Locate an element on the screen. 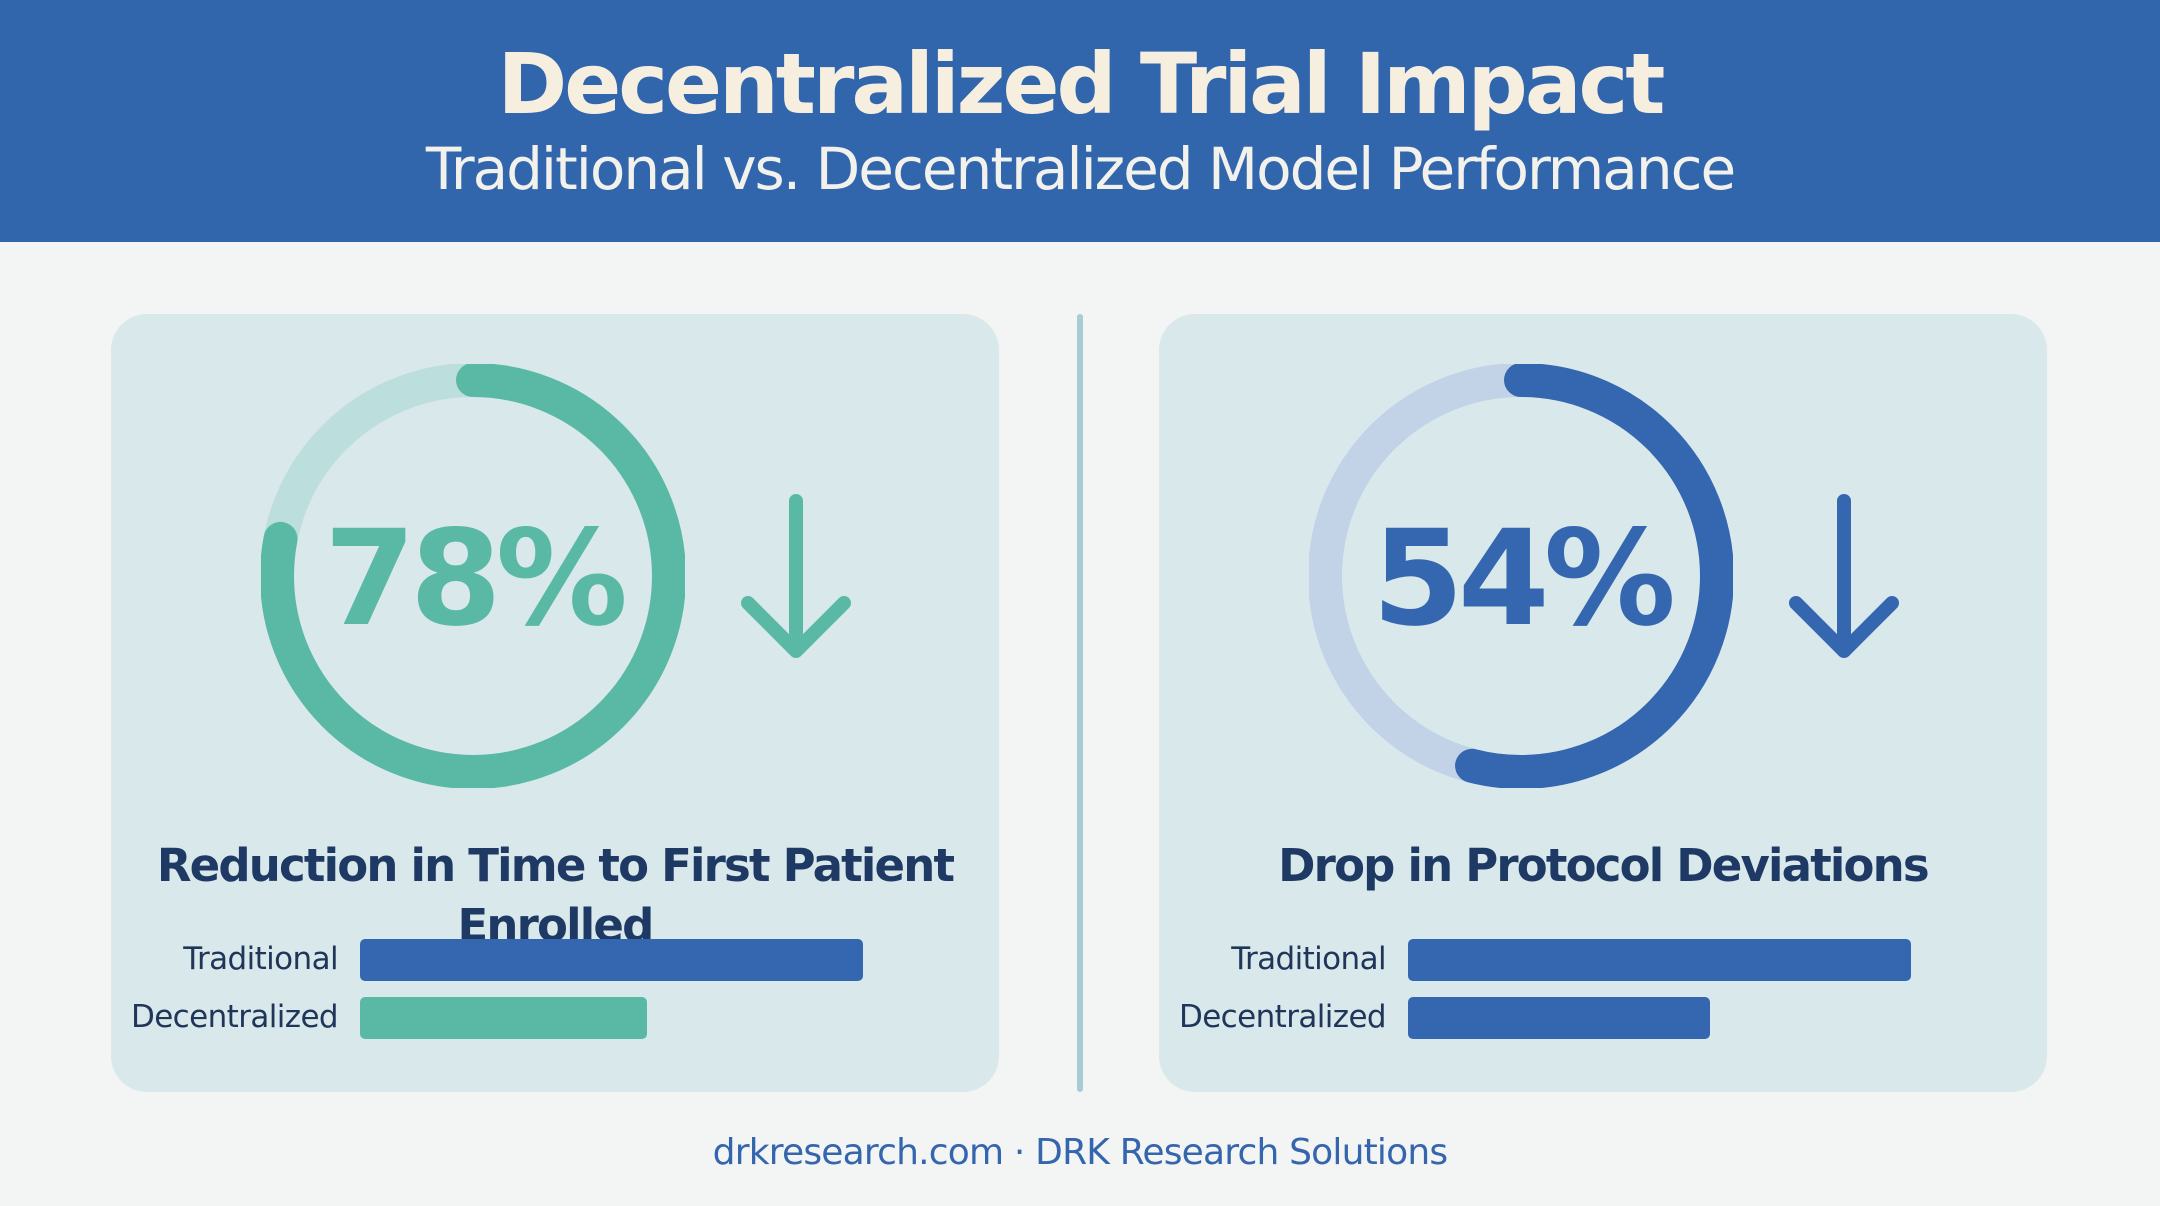 The height and width of the screenshot is (1206, 2160). vertical-divider is located at coordinates (1080, 703).